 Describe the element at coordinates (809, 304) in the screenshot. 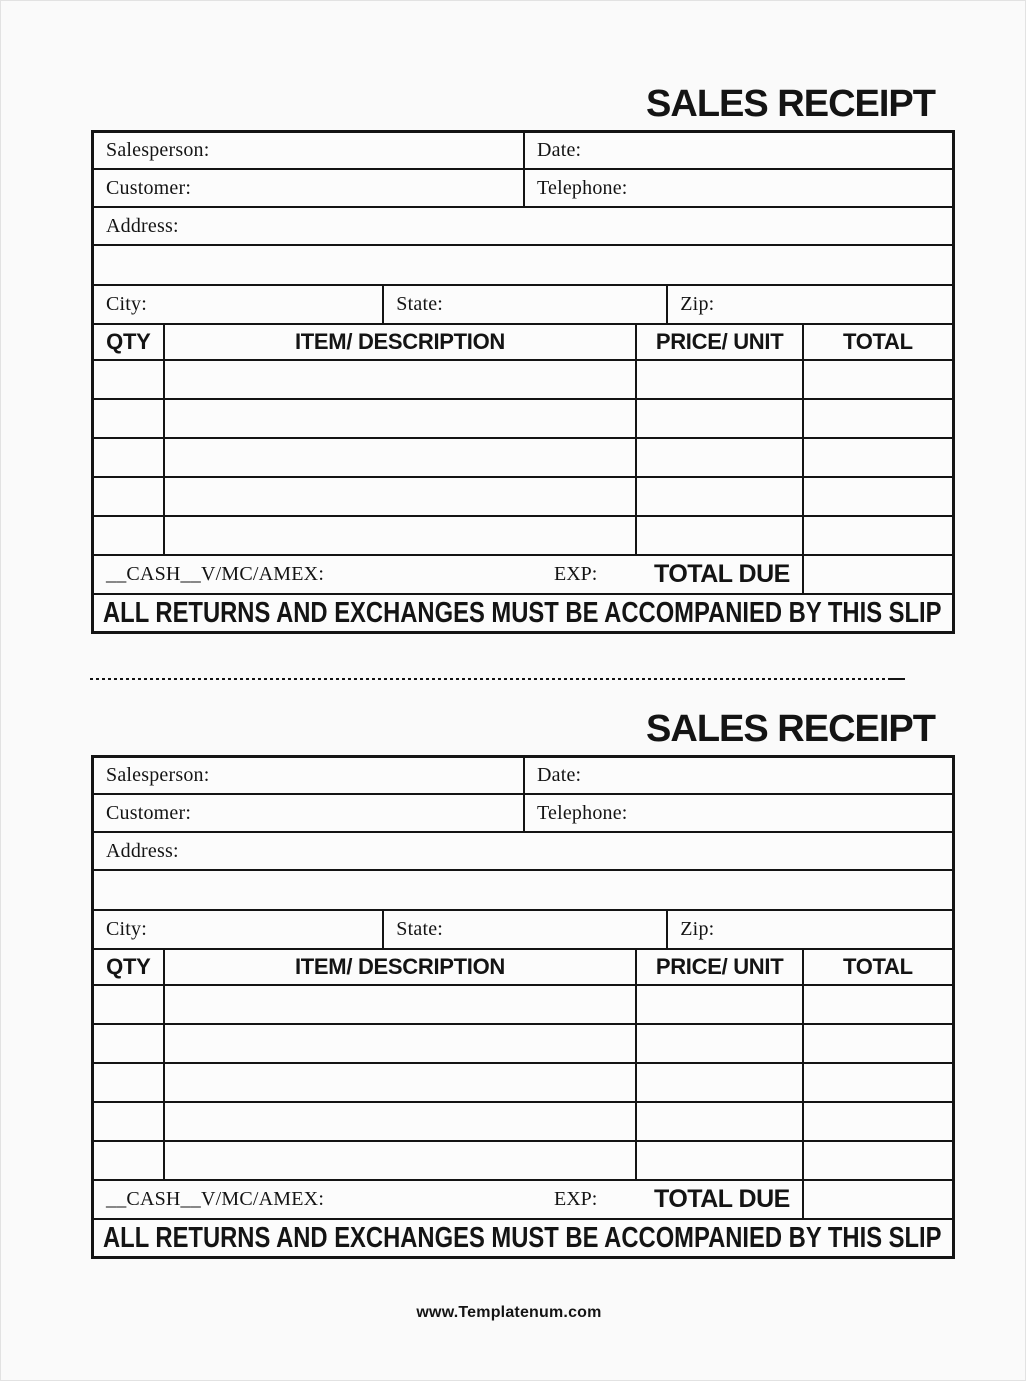

I see `zip-cell: Zip:` at that location.